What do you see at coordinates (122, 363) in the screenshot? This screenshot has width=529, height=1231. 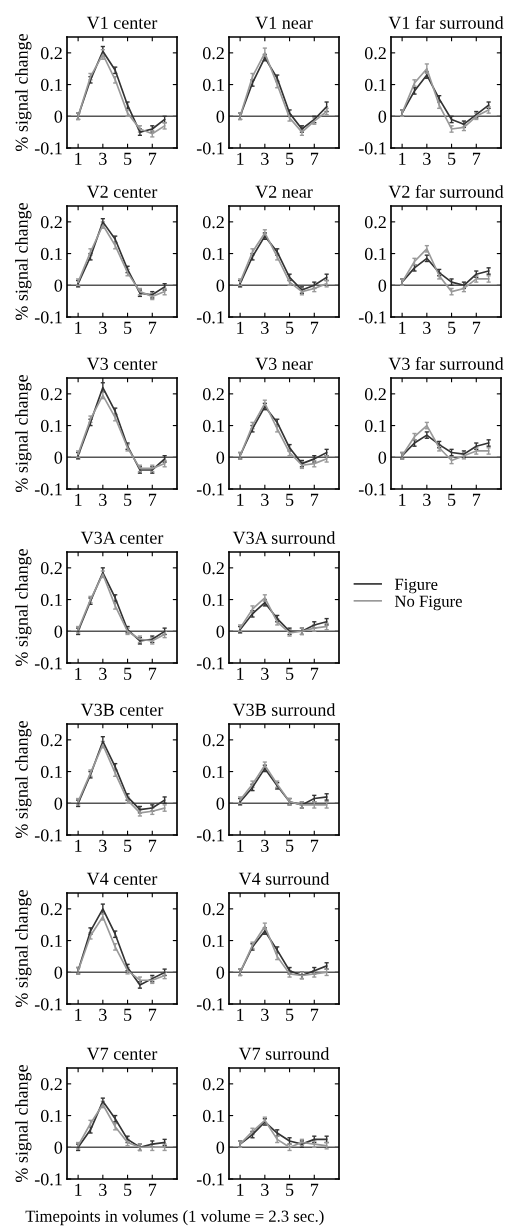 I see `chart-title: V3 center` at bounding box center [122, 363].